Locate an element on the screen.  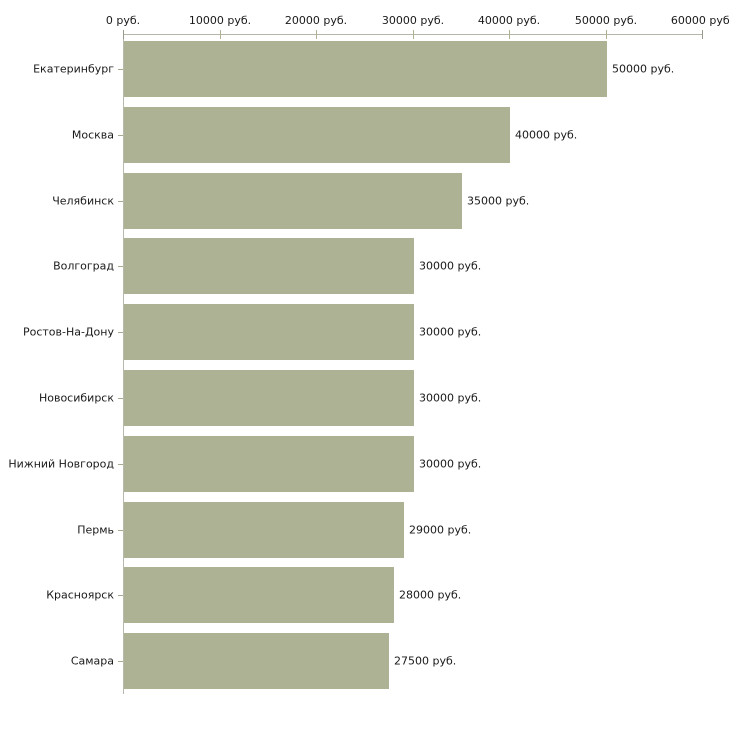
y-axis-category-label: Нижний Новгород is located at coordinates (61, 464).